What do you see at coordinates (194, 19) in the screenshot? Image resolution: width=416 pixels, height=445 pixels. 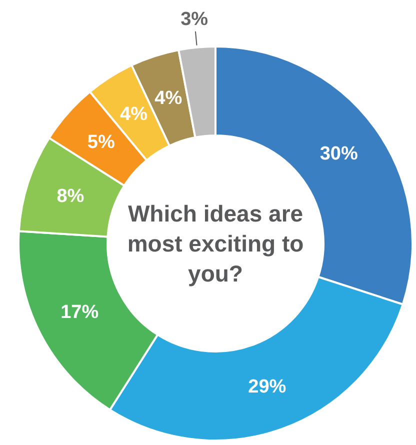 I see `data-label: 3%` at bounding box center [194, 19].